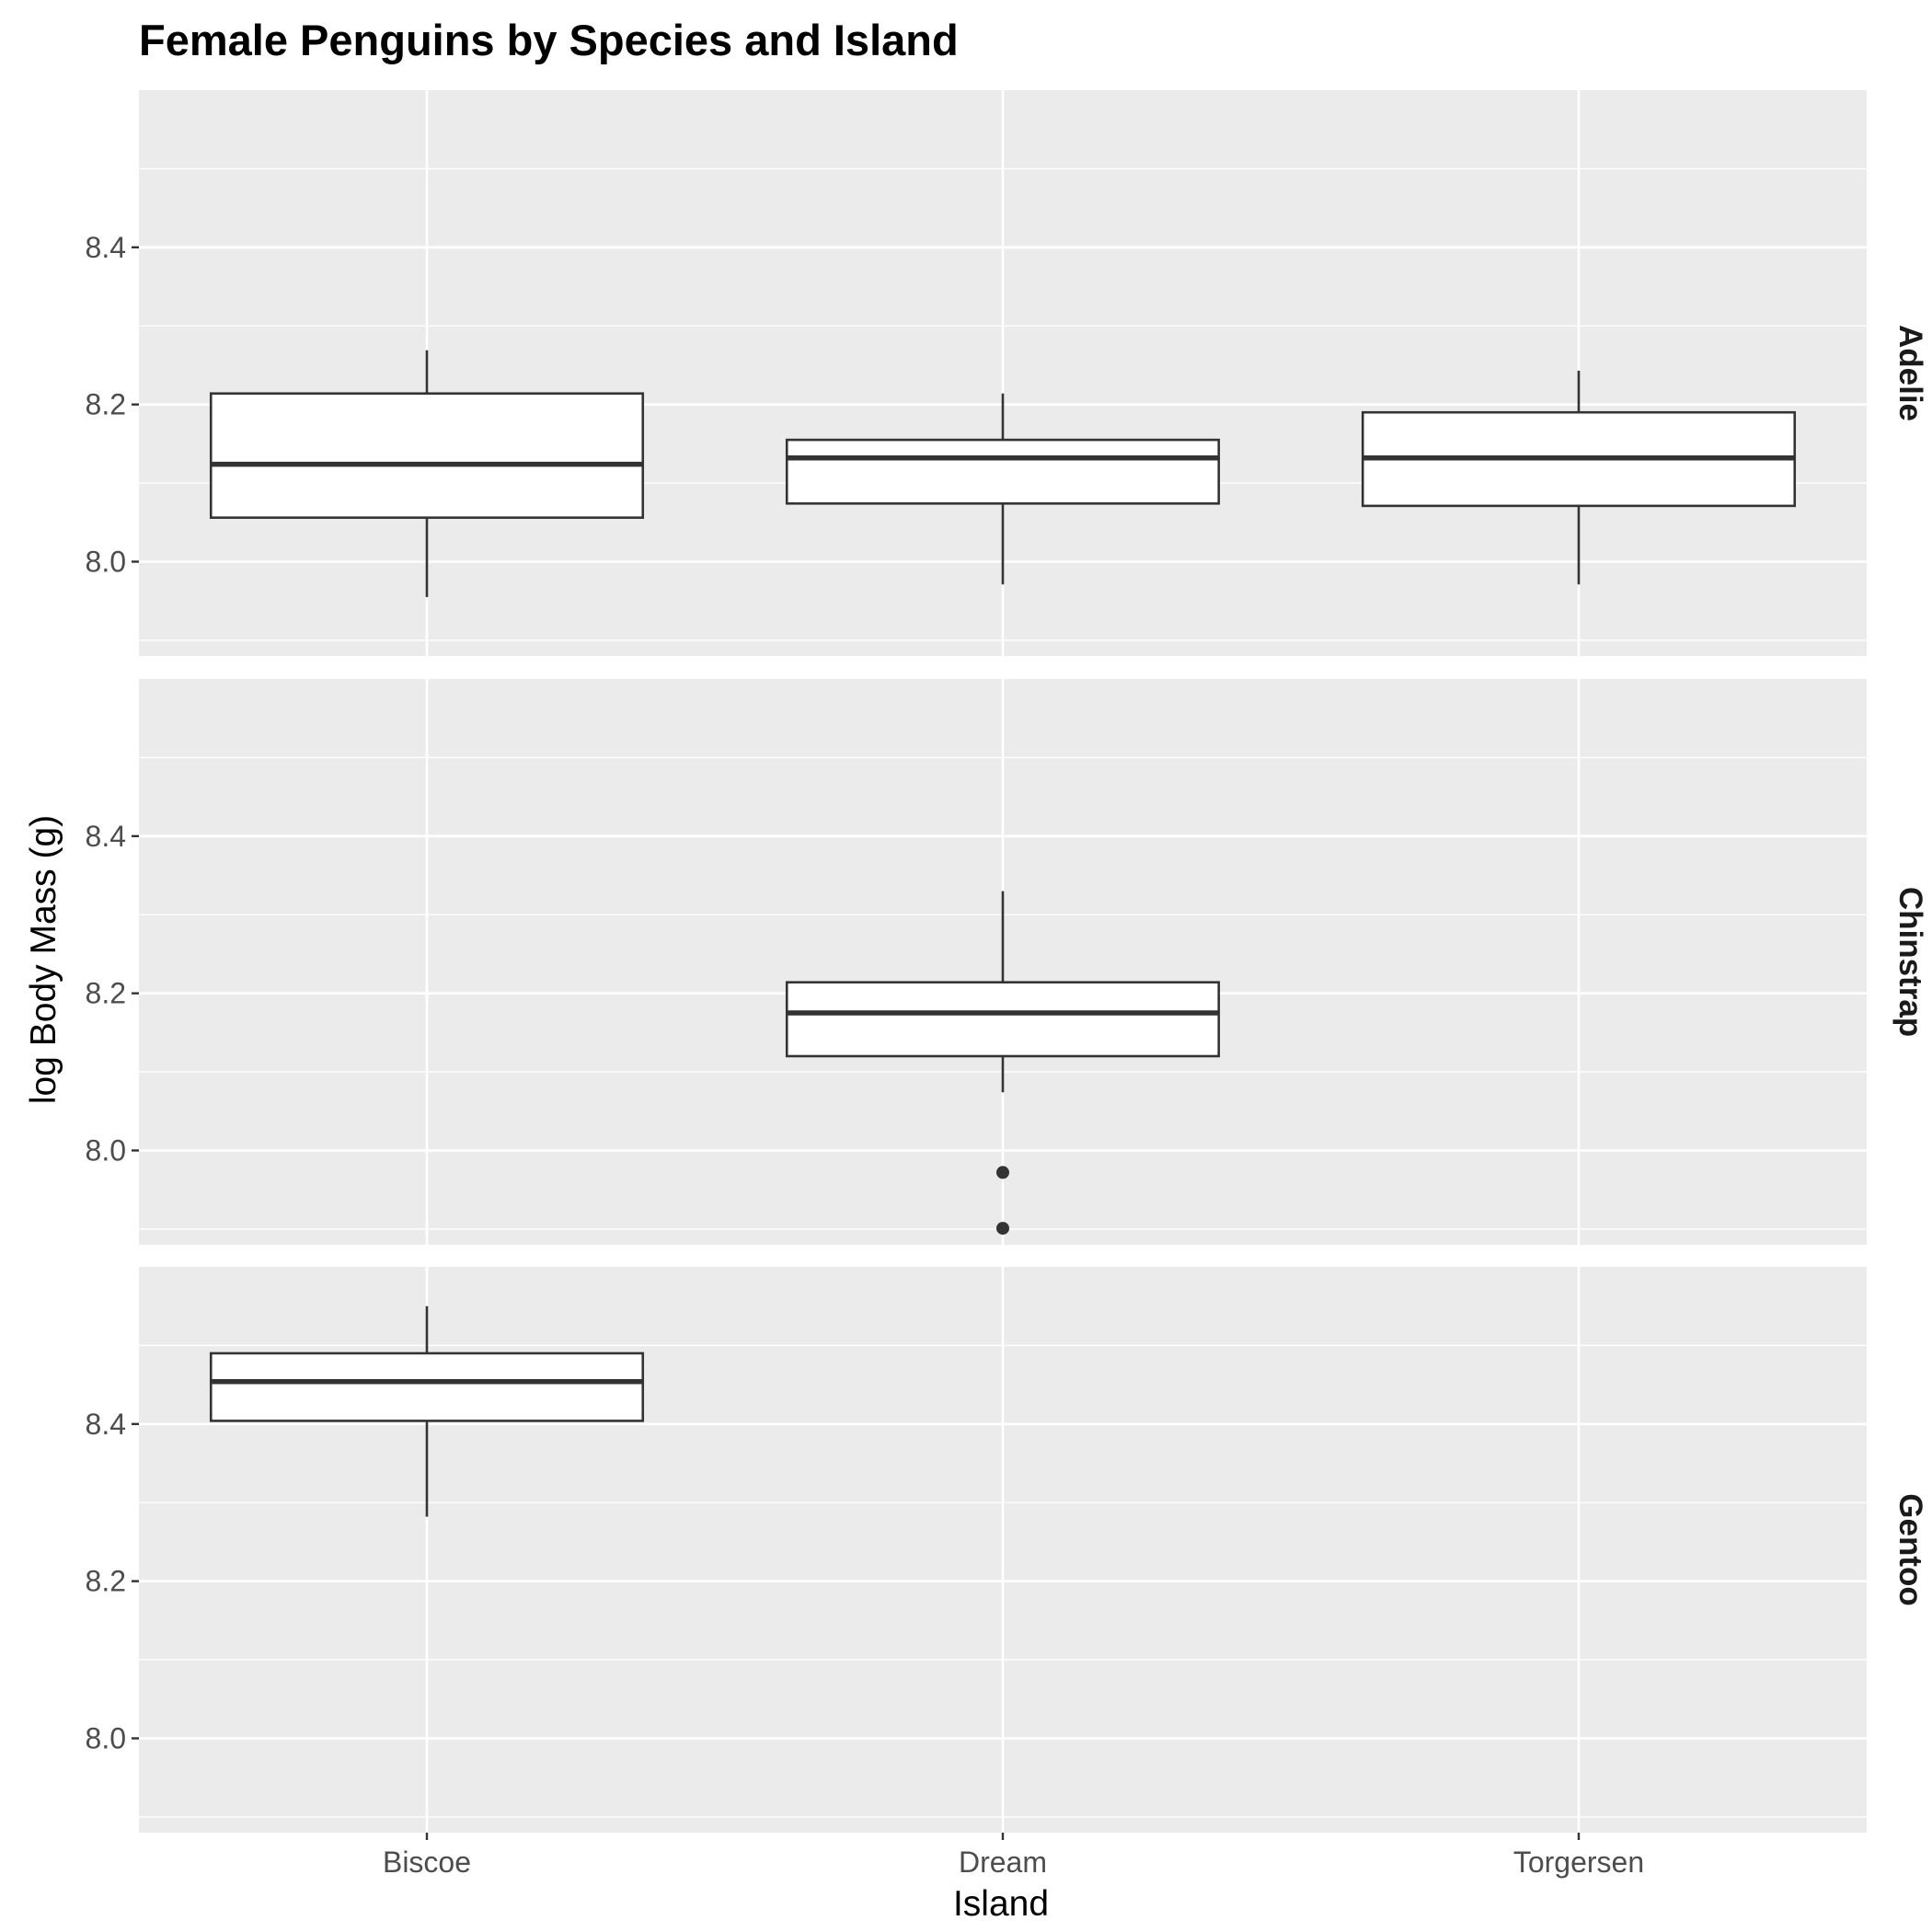 The image size is (1932, 1932). I want to click on x-tick-label: Biscoe, so click(427, 1862).